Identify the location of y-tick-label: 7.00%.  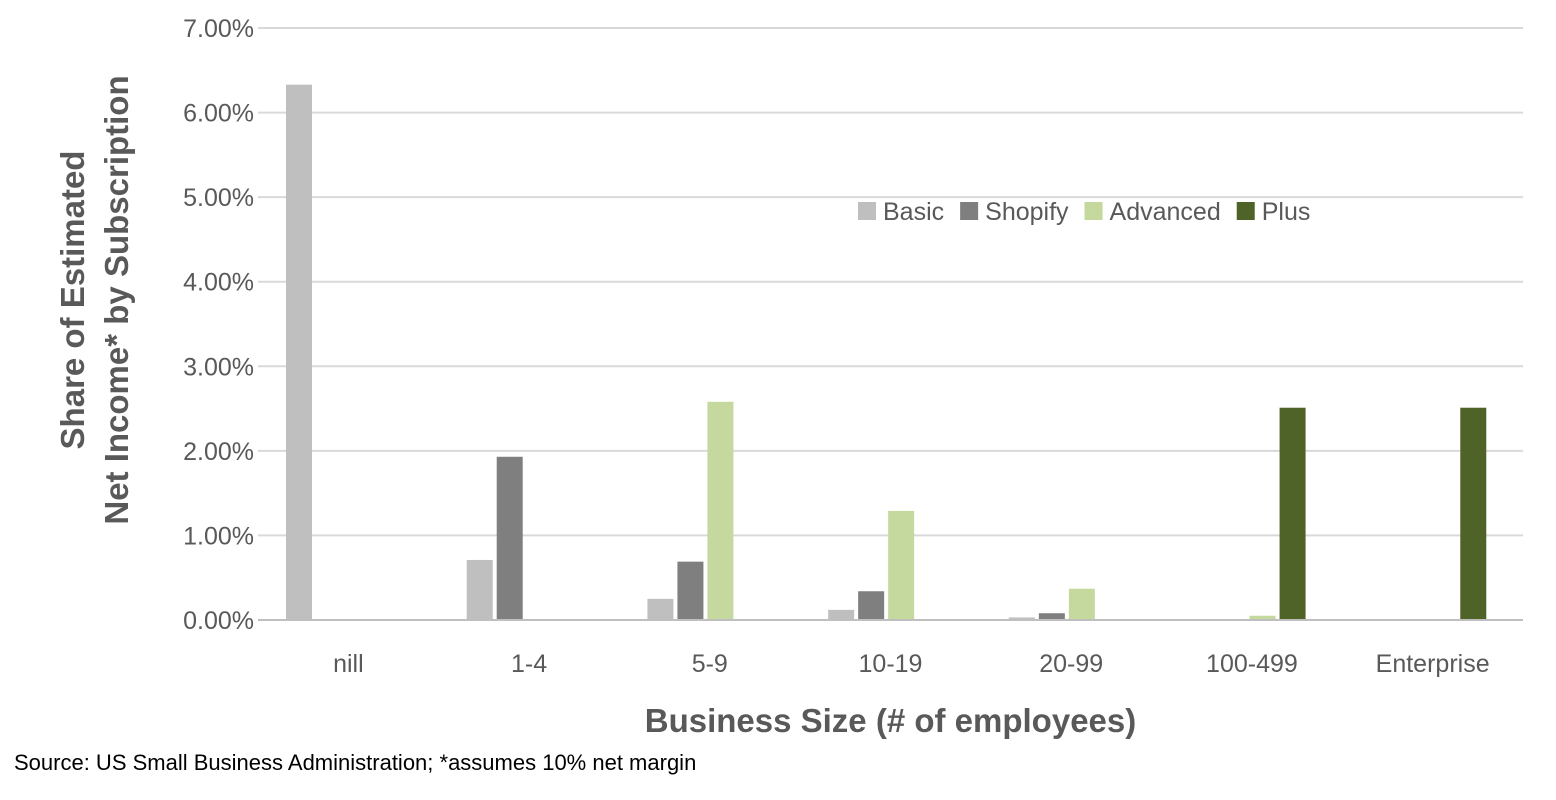
(218, 29).